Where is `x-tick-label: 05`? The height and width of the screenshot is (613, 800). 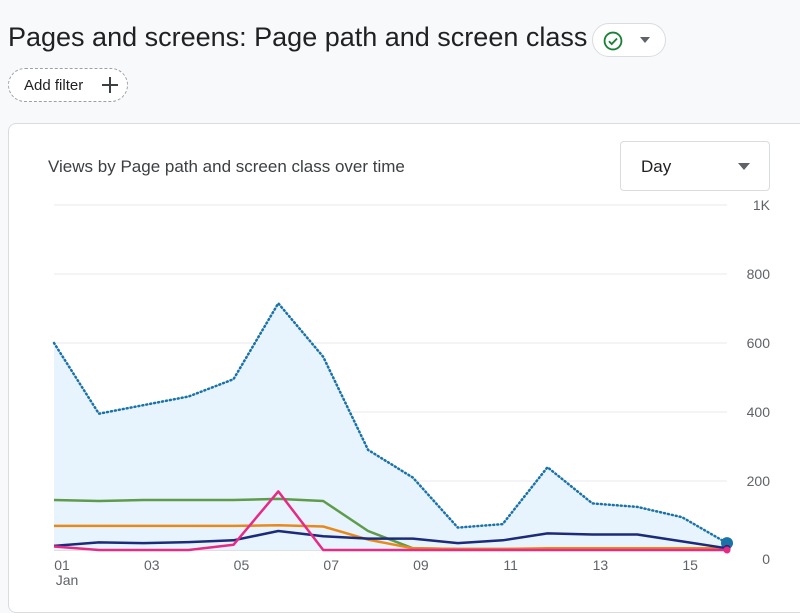 x-tick-label: 05 is located at coordinates (242, 565).